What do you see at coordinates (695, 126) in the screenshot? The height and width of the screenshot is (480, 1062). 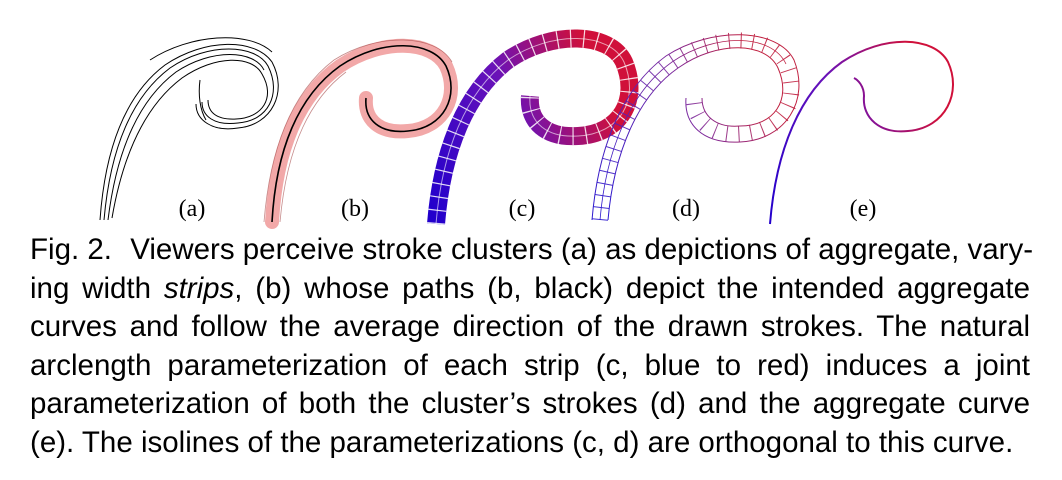 I see `panel-d-stroke-parameterization` at bounding box center [695, 126].